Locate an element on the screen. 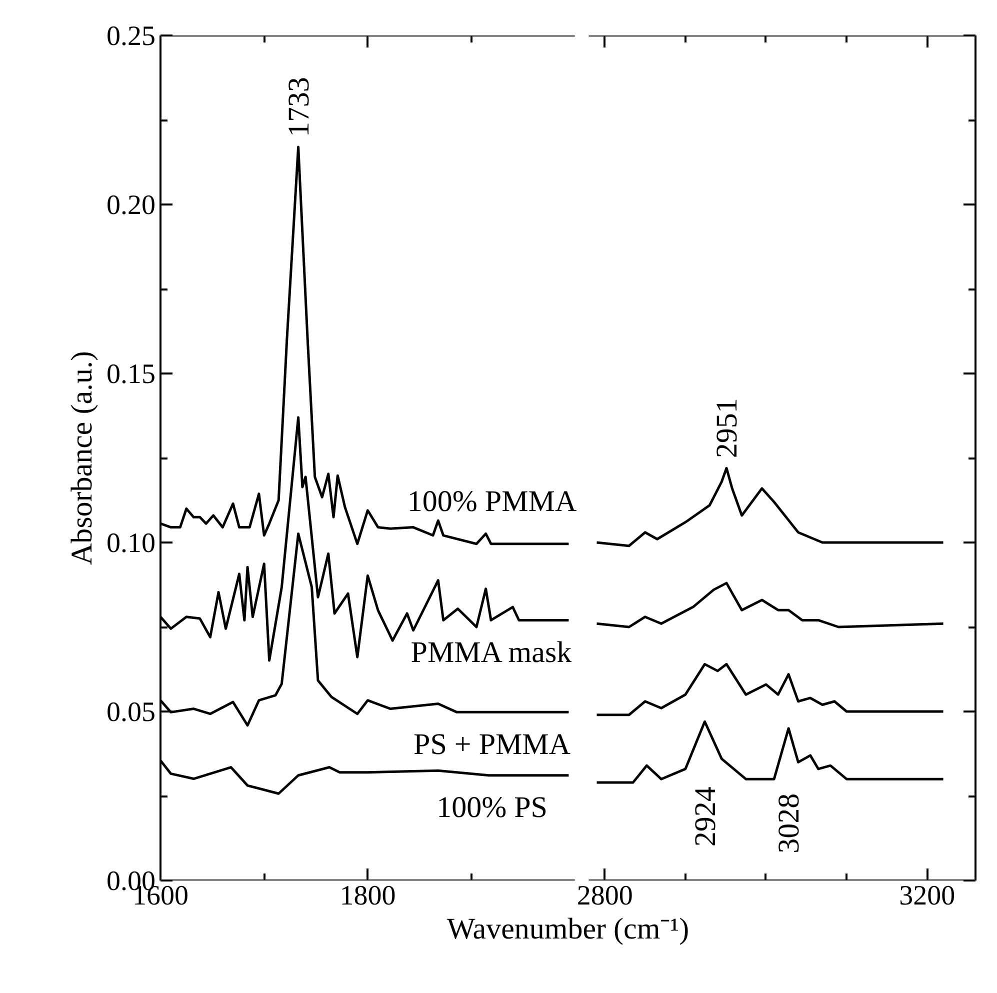  x-tick-label: 3200 is located at coordinates (927, 896).